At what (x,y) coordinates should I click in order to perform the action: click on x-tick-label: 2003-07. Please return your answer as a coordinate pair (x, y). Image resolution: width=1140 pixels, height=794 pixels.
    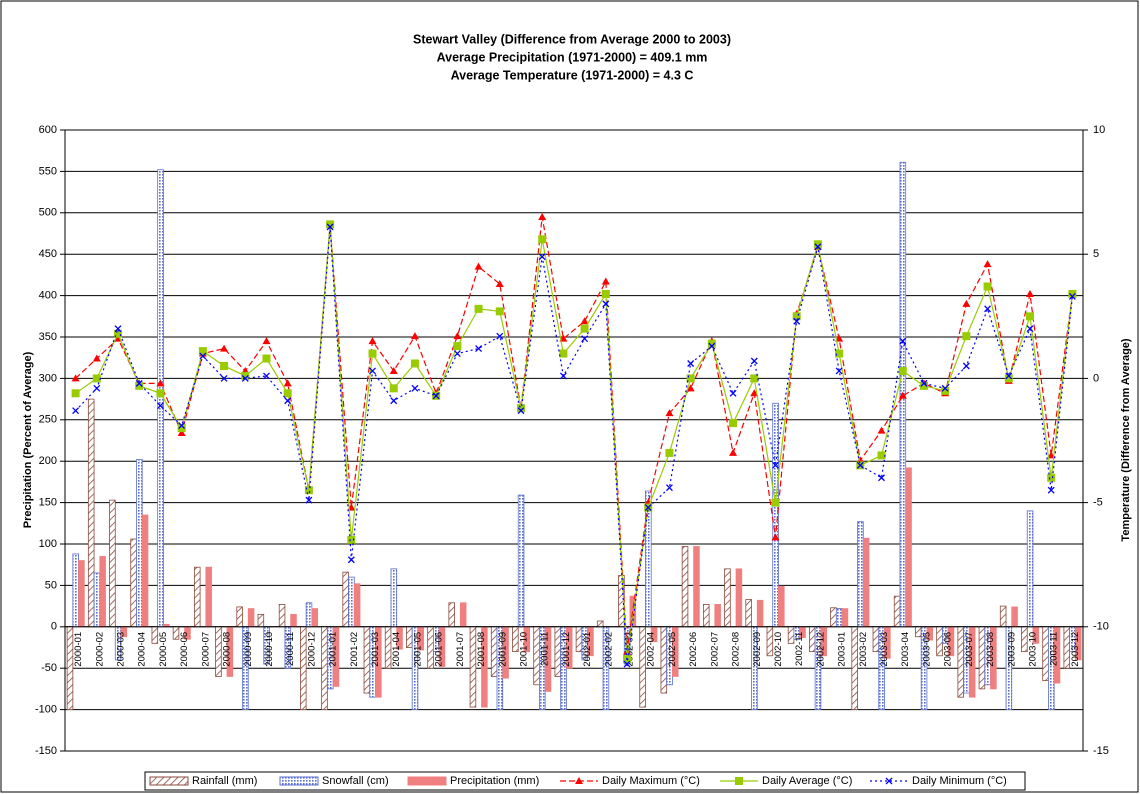
    Looking at the image, I should click on (969, 649).